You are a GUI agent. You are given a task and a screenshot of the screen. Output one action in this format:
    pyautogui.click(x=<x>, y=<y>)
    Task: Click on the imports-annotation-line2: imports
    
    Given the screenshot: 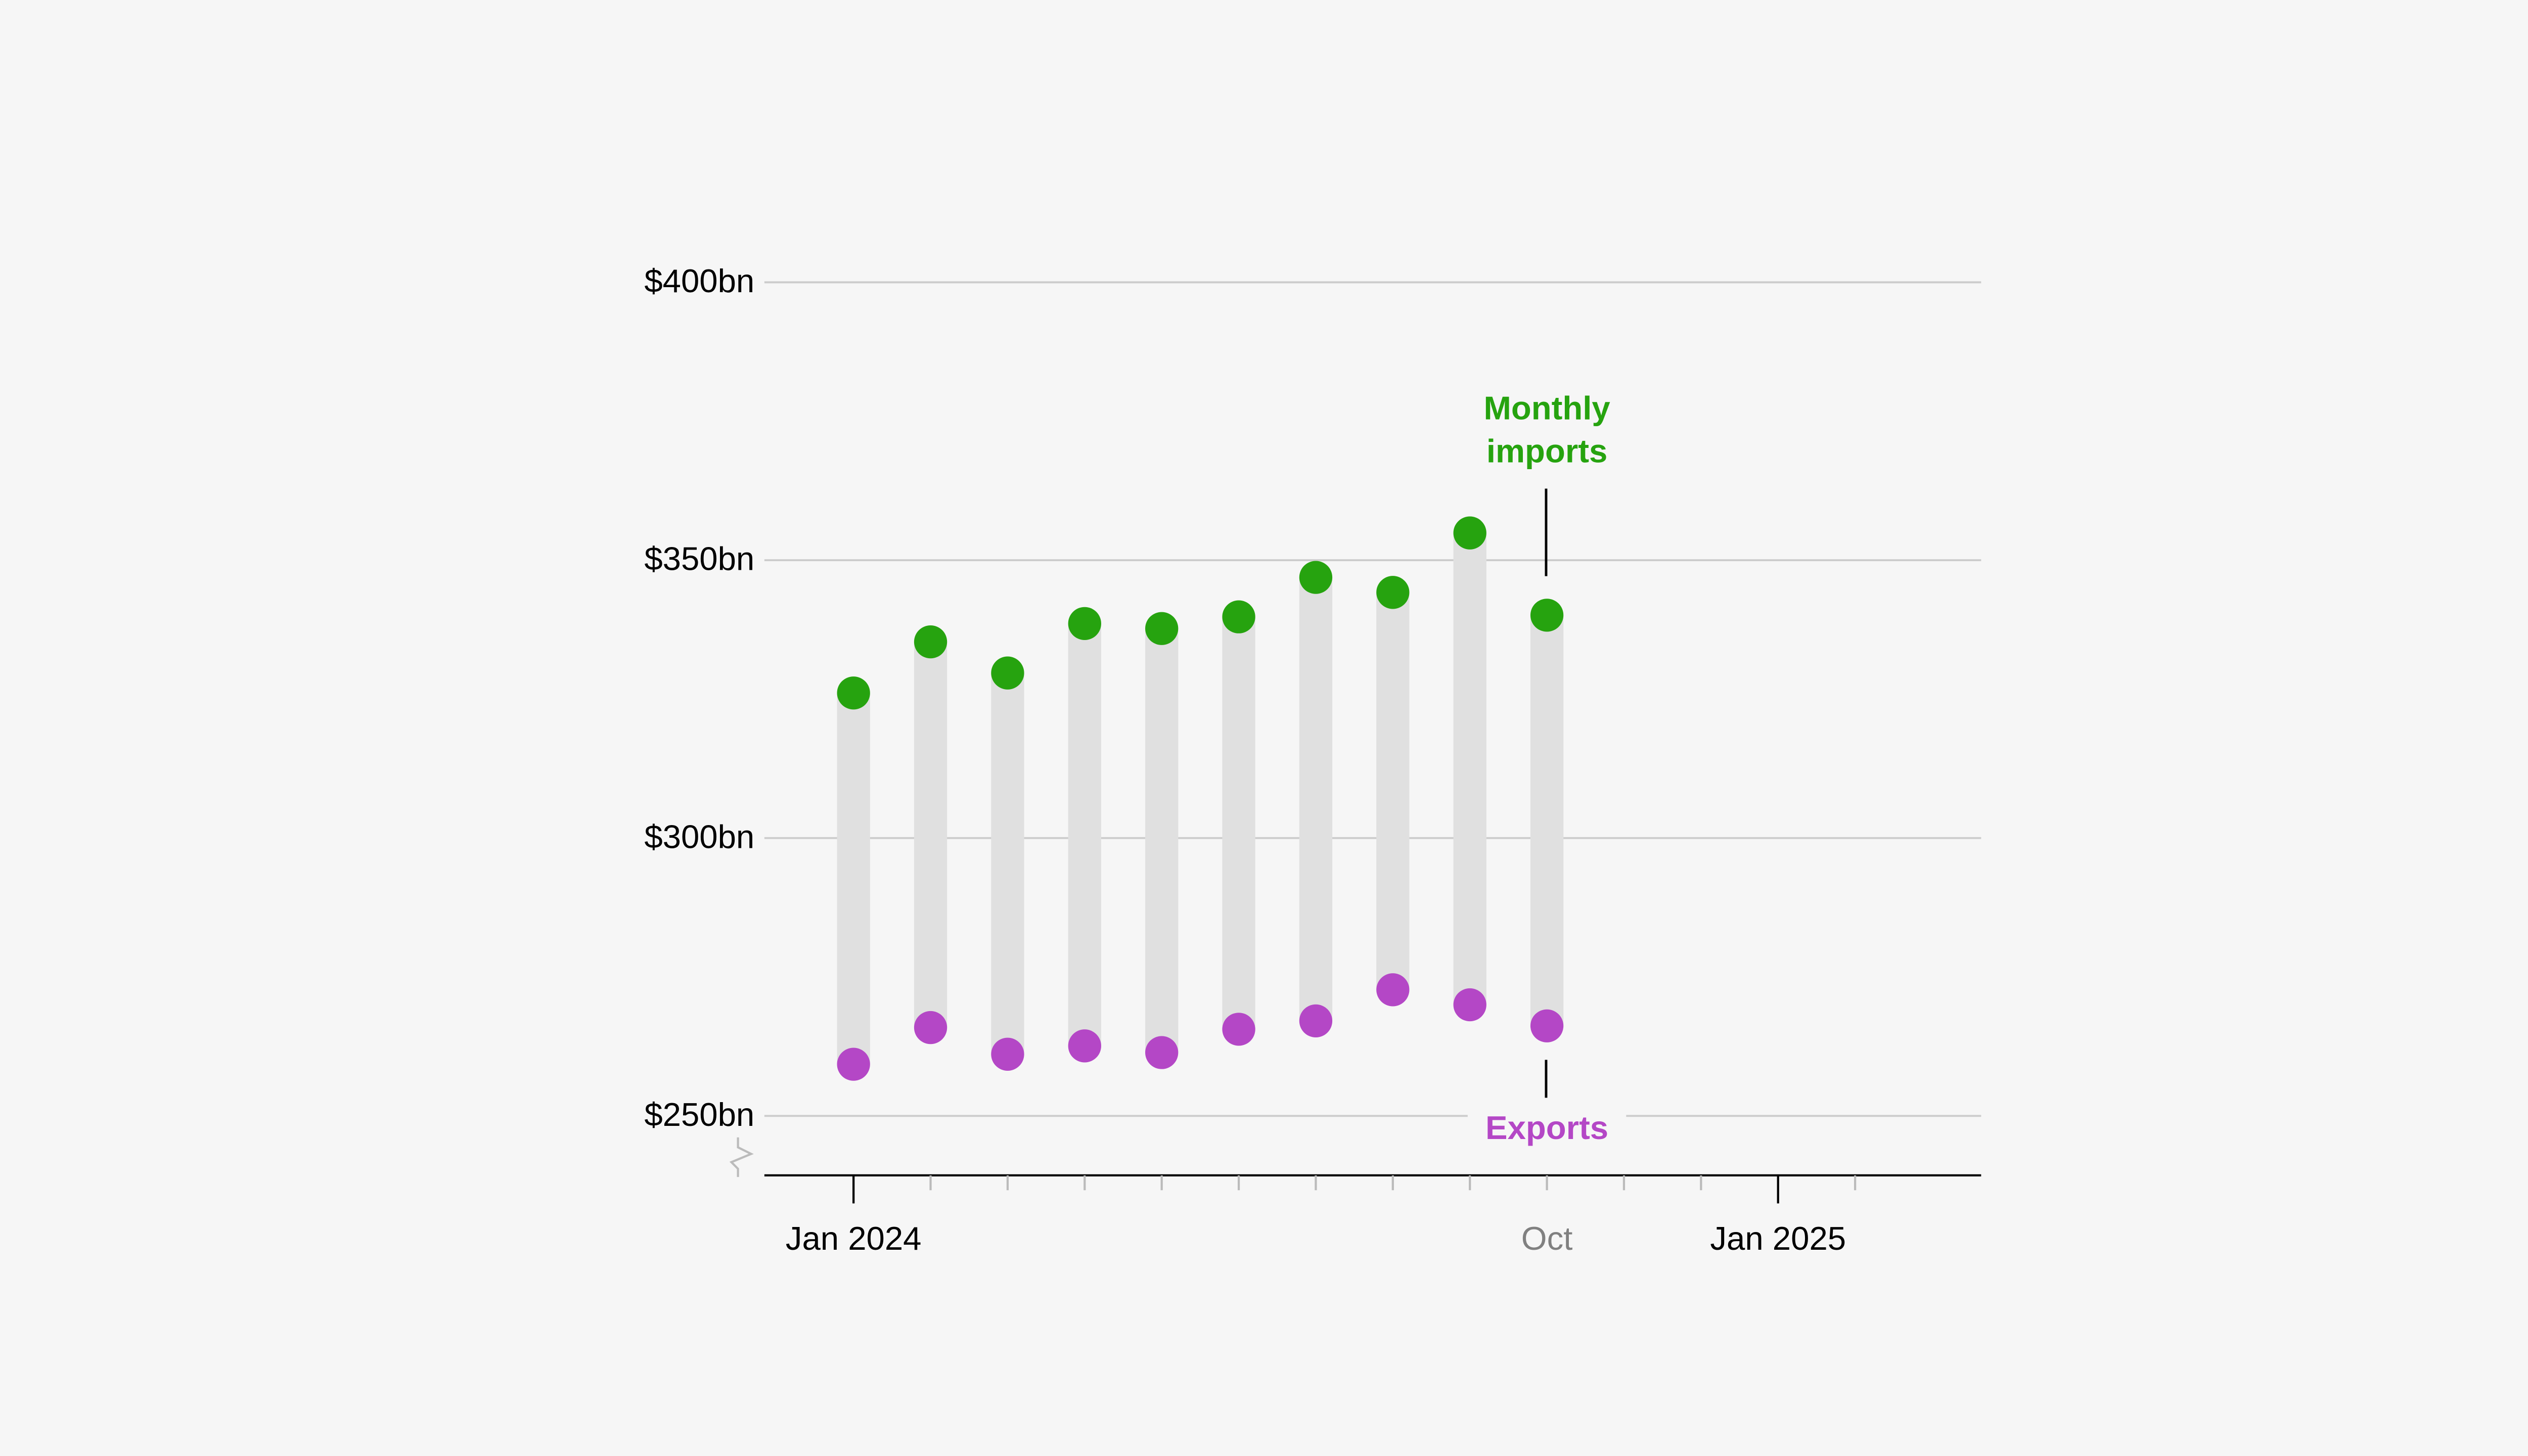 What is the action you would take?
    pyautogui.click(x=1547, y=450)
    